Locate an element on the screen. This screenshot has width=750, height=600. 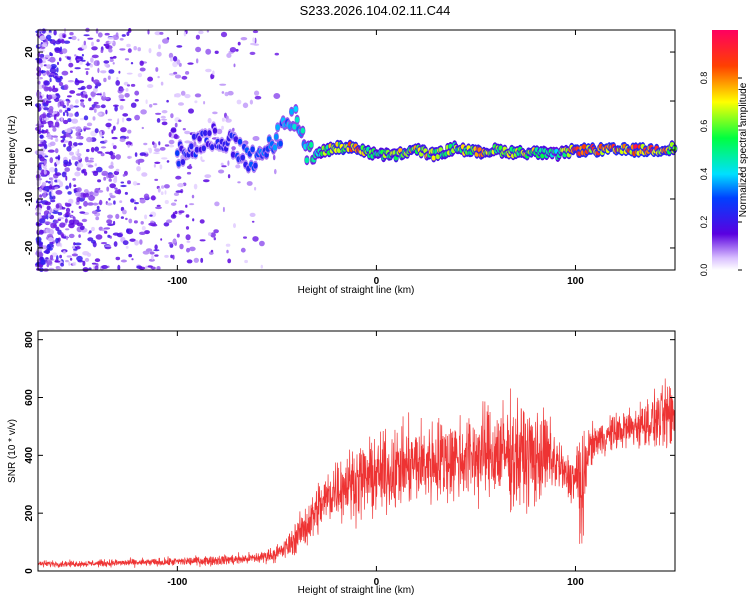
x-tick-label: 0 is located at coordinates (377, 582).